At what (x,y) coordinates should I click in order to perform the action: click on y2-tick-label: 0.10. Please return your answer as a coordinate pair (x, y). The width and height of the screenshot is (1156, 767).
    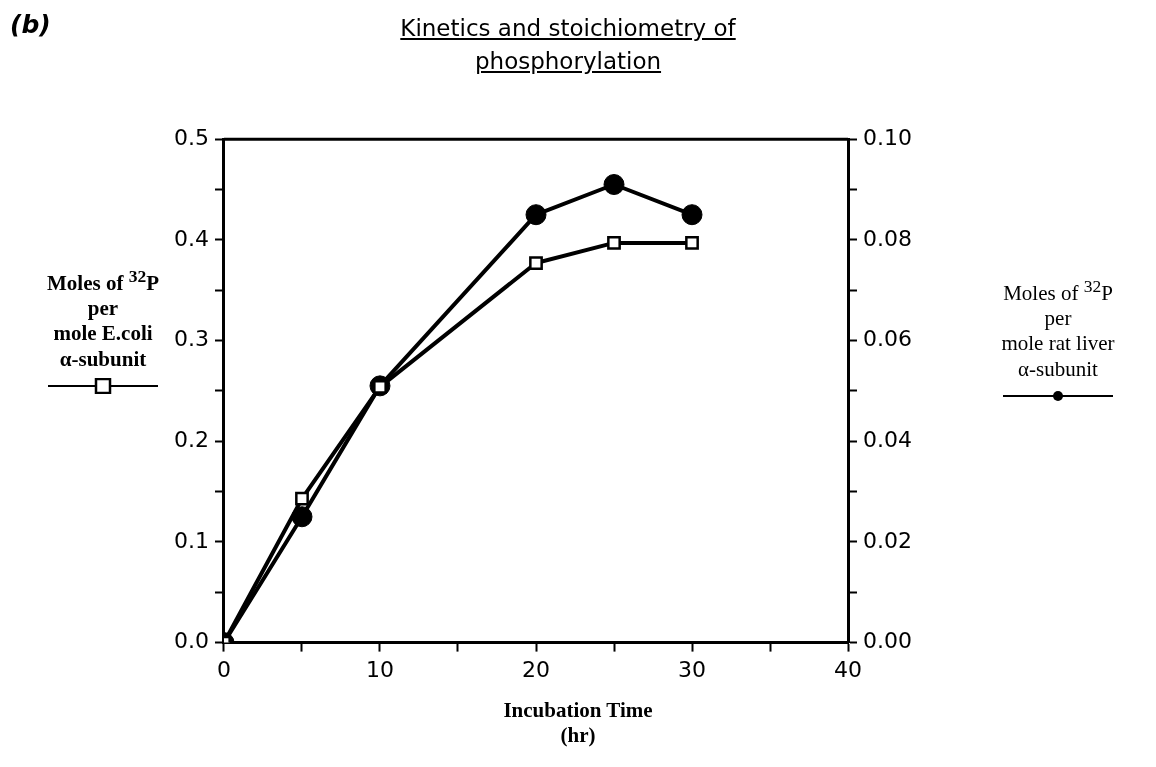
    Looking at the image, I should click on (887, 137).